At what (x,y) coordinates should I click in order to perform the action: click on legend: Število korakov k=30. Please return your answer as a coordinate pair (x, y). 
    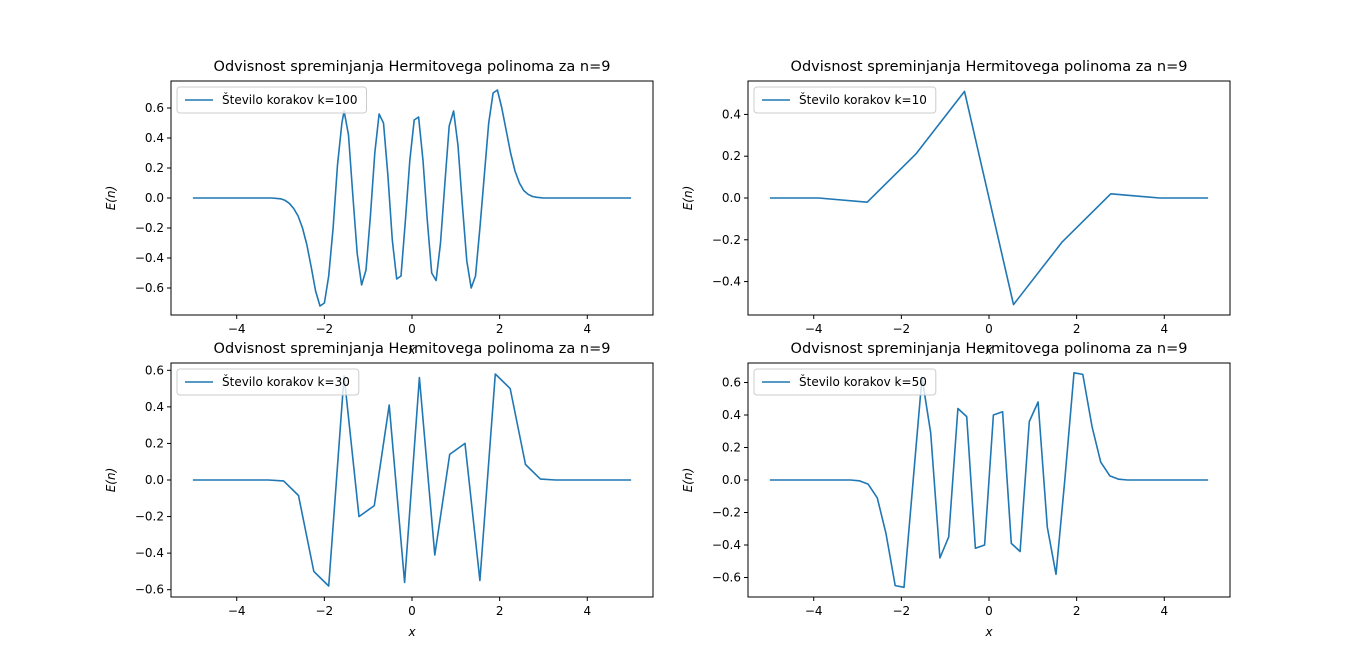
    Looking at the image, I should click on (268, 382).